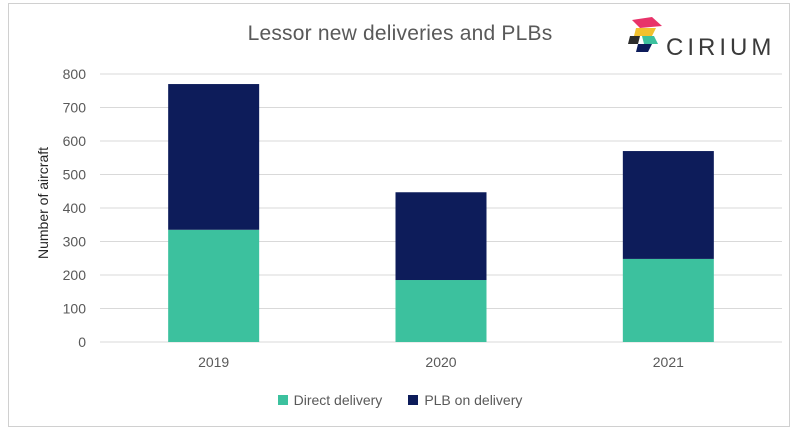  What do you see at coordinates (441, 311) in the screenshot?
I see `bar-direct-delivery-2020` at bounding box center [441, 311].